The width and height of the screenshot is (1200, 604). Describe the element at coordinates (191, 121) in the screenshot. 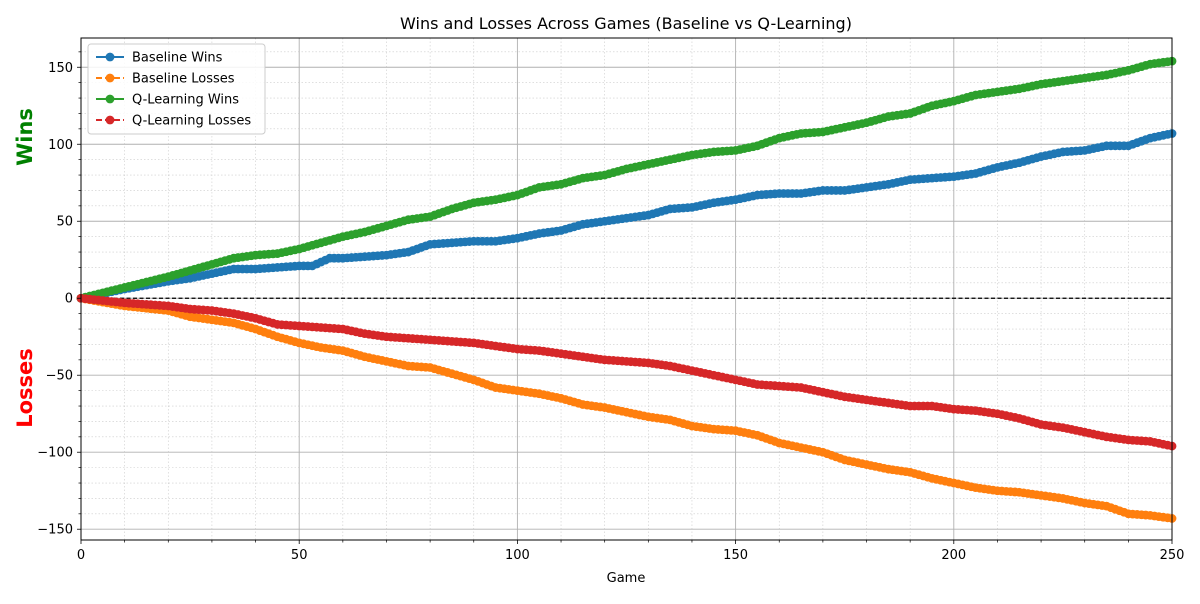

I see `legend-label: Q-Learning Losses` at that location.